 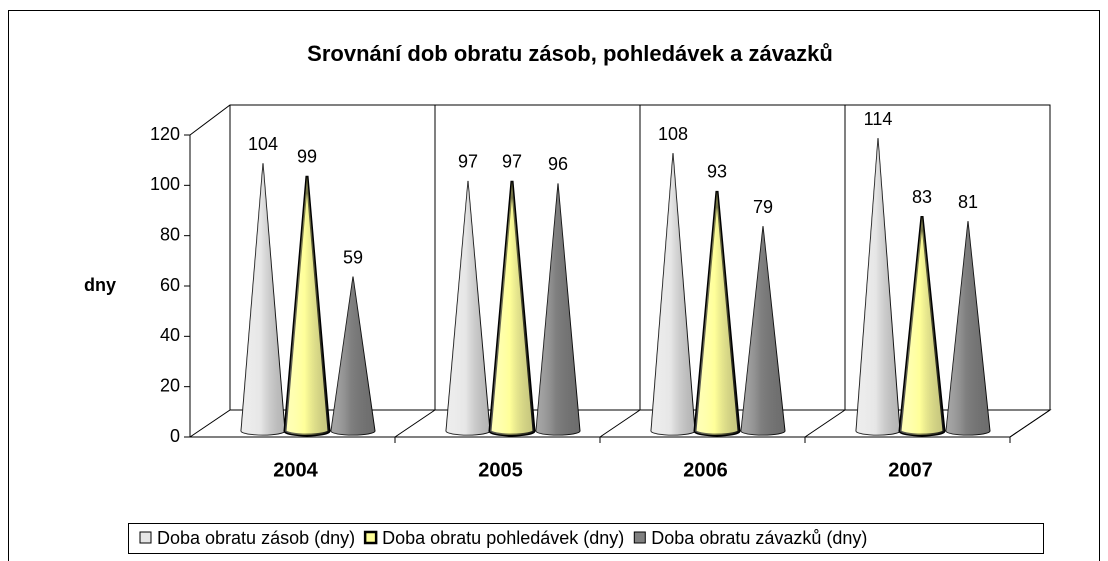 What do you see at coordinates (170, 234) in the screenshot?
I see `y-tick-label: 80` at bounding box center [170, 234].